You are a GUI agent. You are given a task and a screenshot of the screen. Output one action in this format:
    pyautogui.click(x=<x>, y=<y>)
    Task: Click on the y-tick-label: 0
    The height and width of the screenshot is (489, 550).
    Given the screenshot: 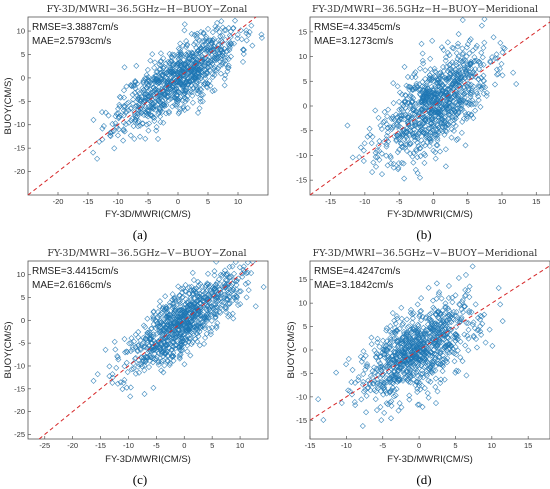 What is the action you would take?
    pyautogui.click(x=305, y=106)
    